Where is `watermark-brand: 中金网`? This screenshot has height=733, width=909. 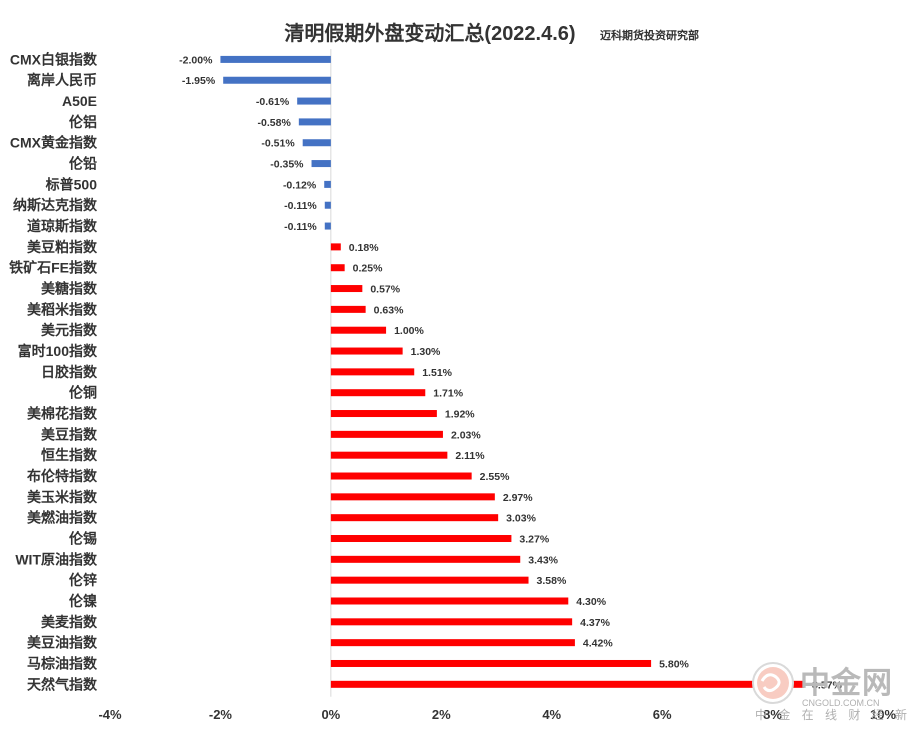 watermark-brand: 中金网 is located at coordinates (846, 683).